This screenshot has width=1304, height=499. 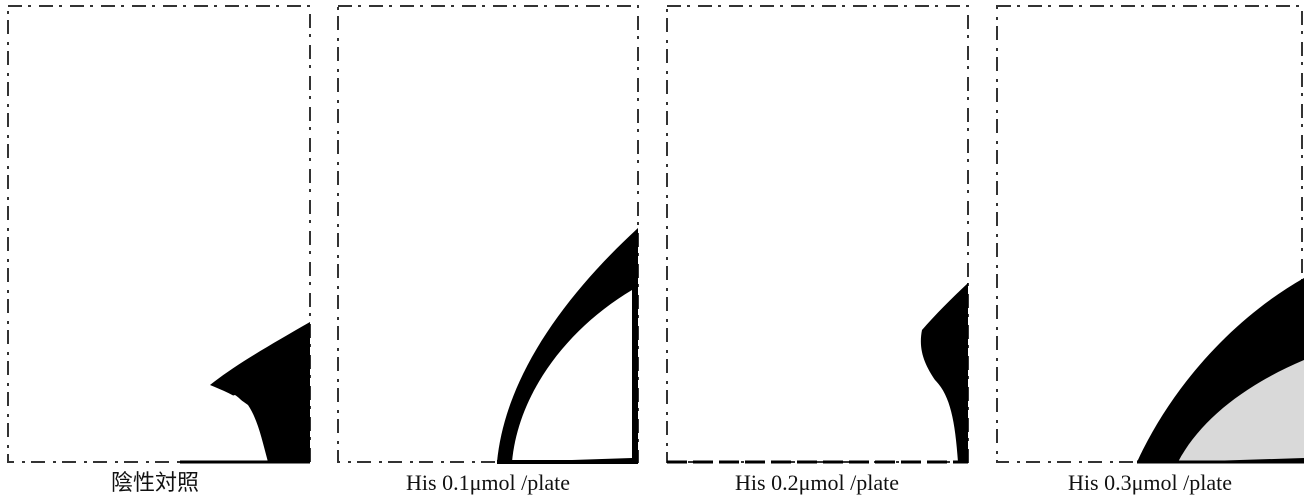 I want to click on panel-caption: His 0.1μmol /plate, so click(x=488, y=482).